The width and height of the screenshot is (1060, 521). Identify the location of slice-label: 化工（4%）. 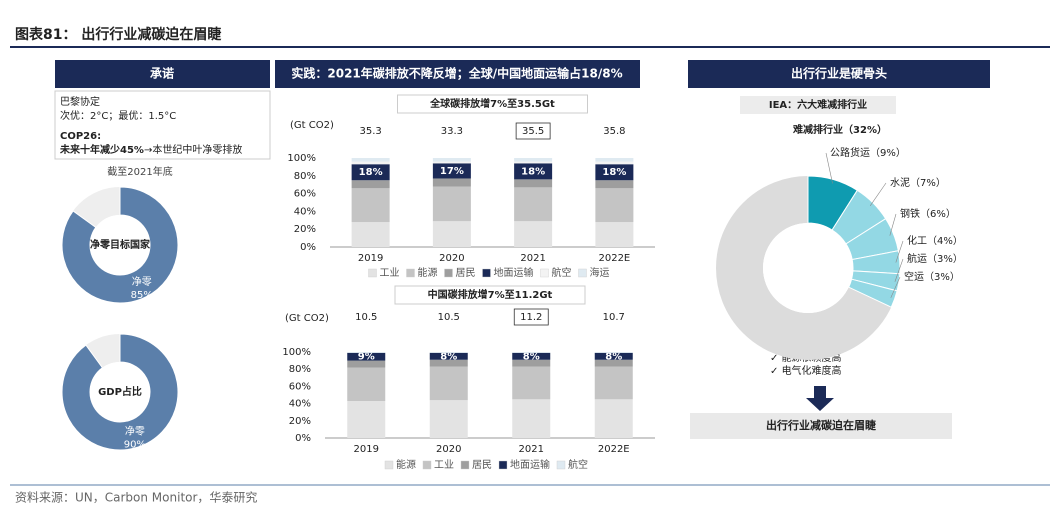
(935, 240).